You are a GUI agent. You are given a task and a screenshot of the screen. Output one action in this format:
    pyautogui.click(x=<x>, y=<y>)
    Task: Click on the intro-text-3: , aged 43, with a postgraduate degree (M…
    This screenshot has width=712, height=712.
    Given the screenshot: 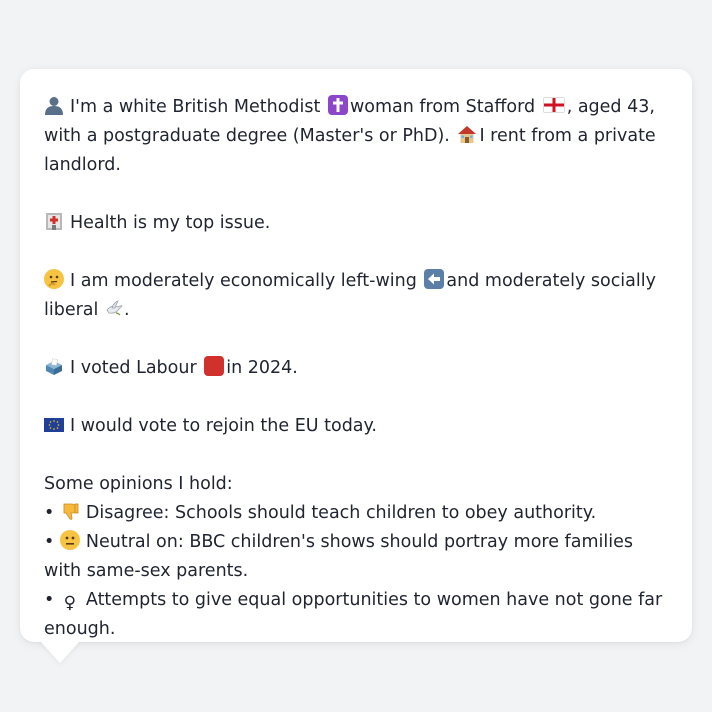 What is the action you would take?
    pyautogui.click(x=349, y=121)
    